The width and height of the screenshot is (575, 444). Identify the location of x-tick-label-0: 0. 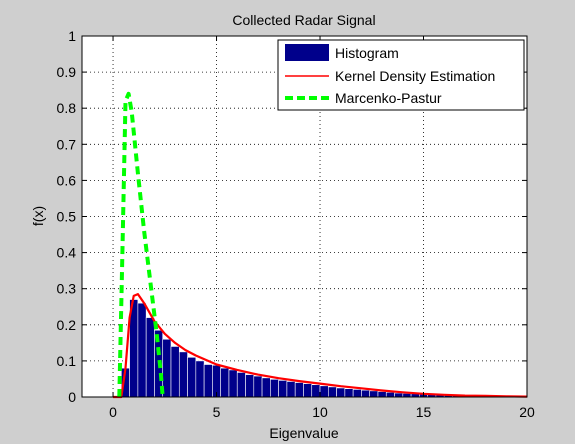
(113, 412).